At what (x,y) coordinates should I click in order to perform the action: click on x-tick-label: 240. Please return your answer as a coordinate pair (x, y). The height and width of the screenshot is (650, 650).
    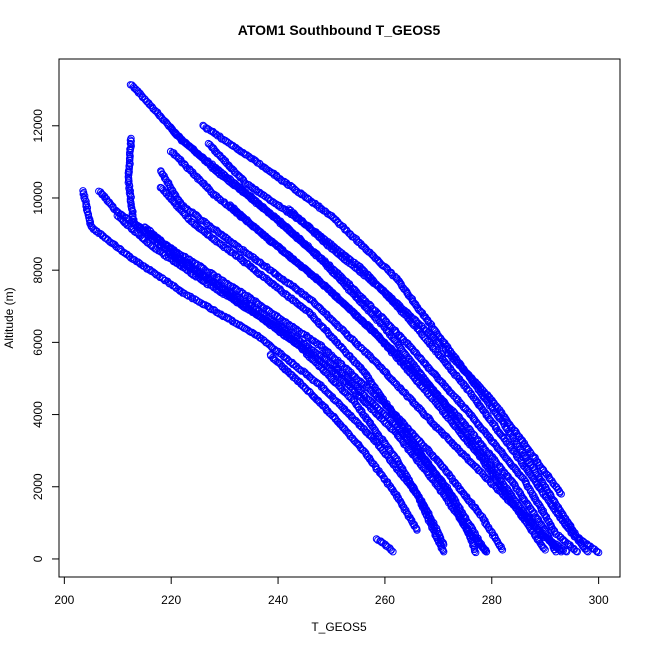
    Looking at the image, I should click on (278, 600).